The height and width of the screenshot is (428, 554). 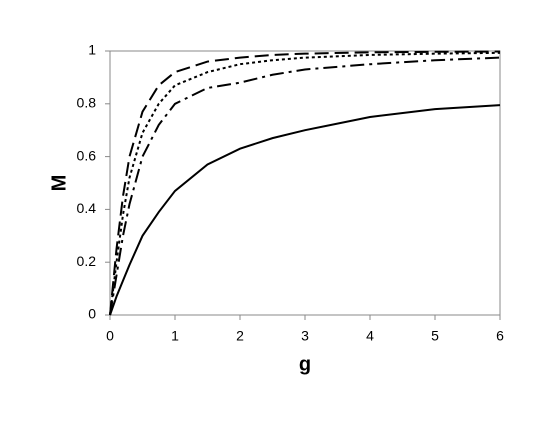 I want to click on y-tick-label: 0.2, so click(x=87, y=261).